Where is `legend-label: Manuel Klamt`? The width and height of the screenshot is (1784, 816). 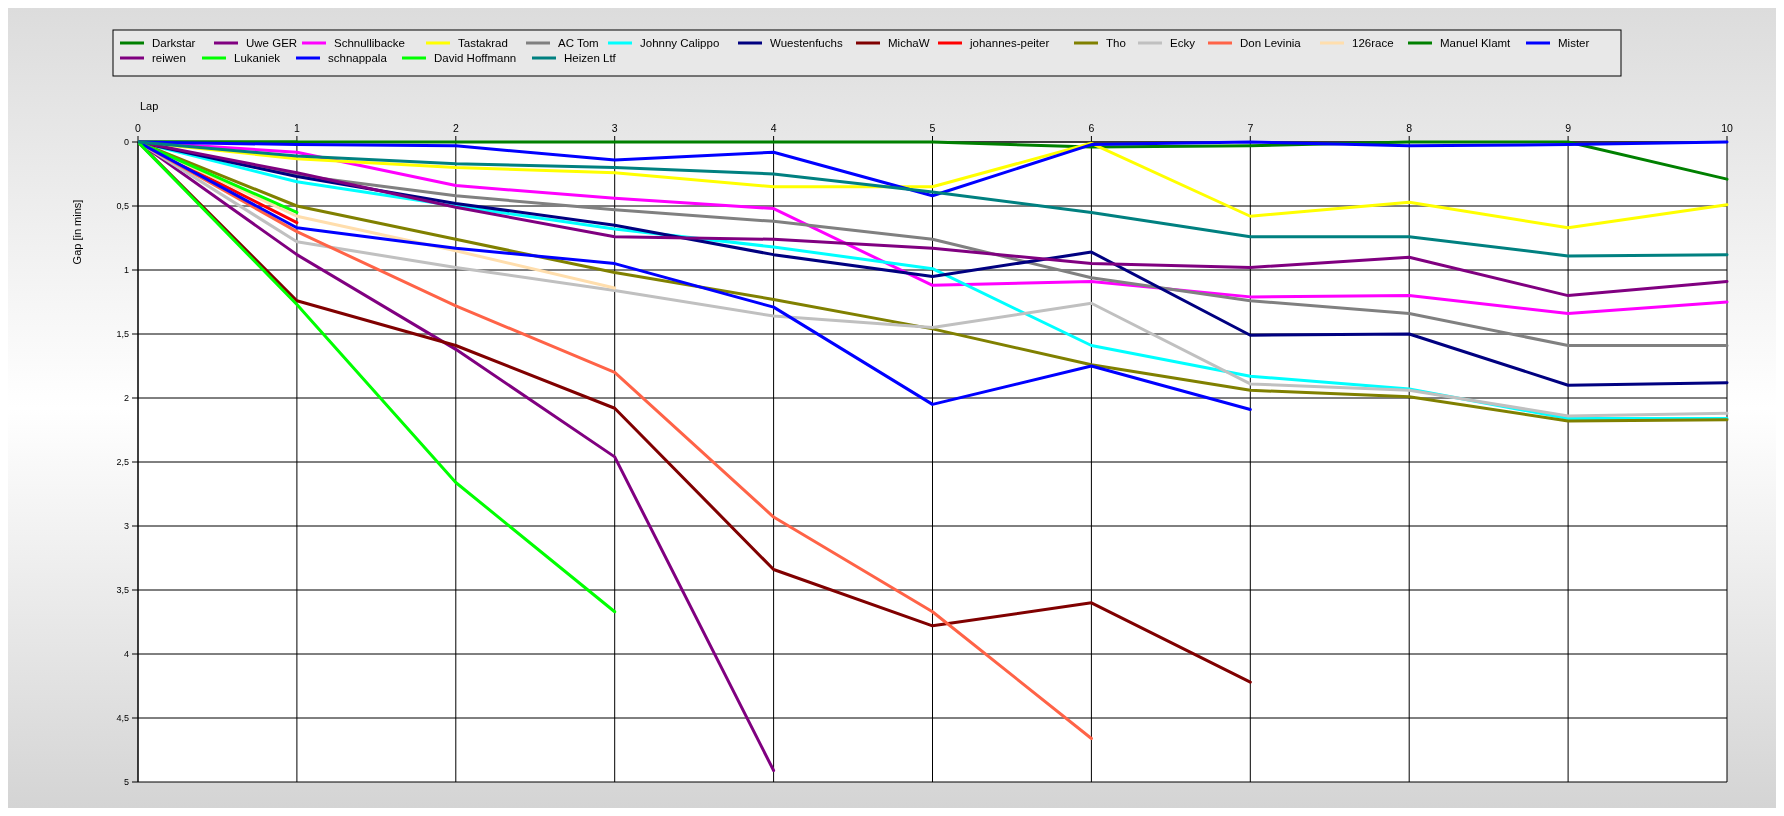
legend-label: Manuel Klamt is located at coordinates (1476, 43).